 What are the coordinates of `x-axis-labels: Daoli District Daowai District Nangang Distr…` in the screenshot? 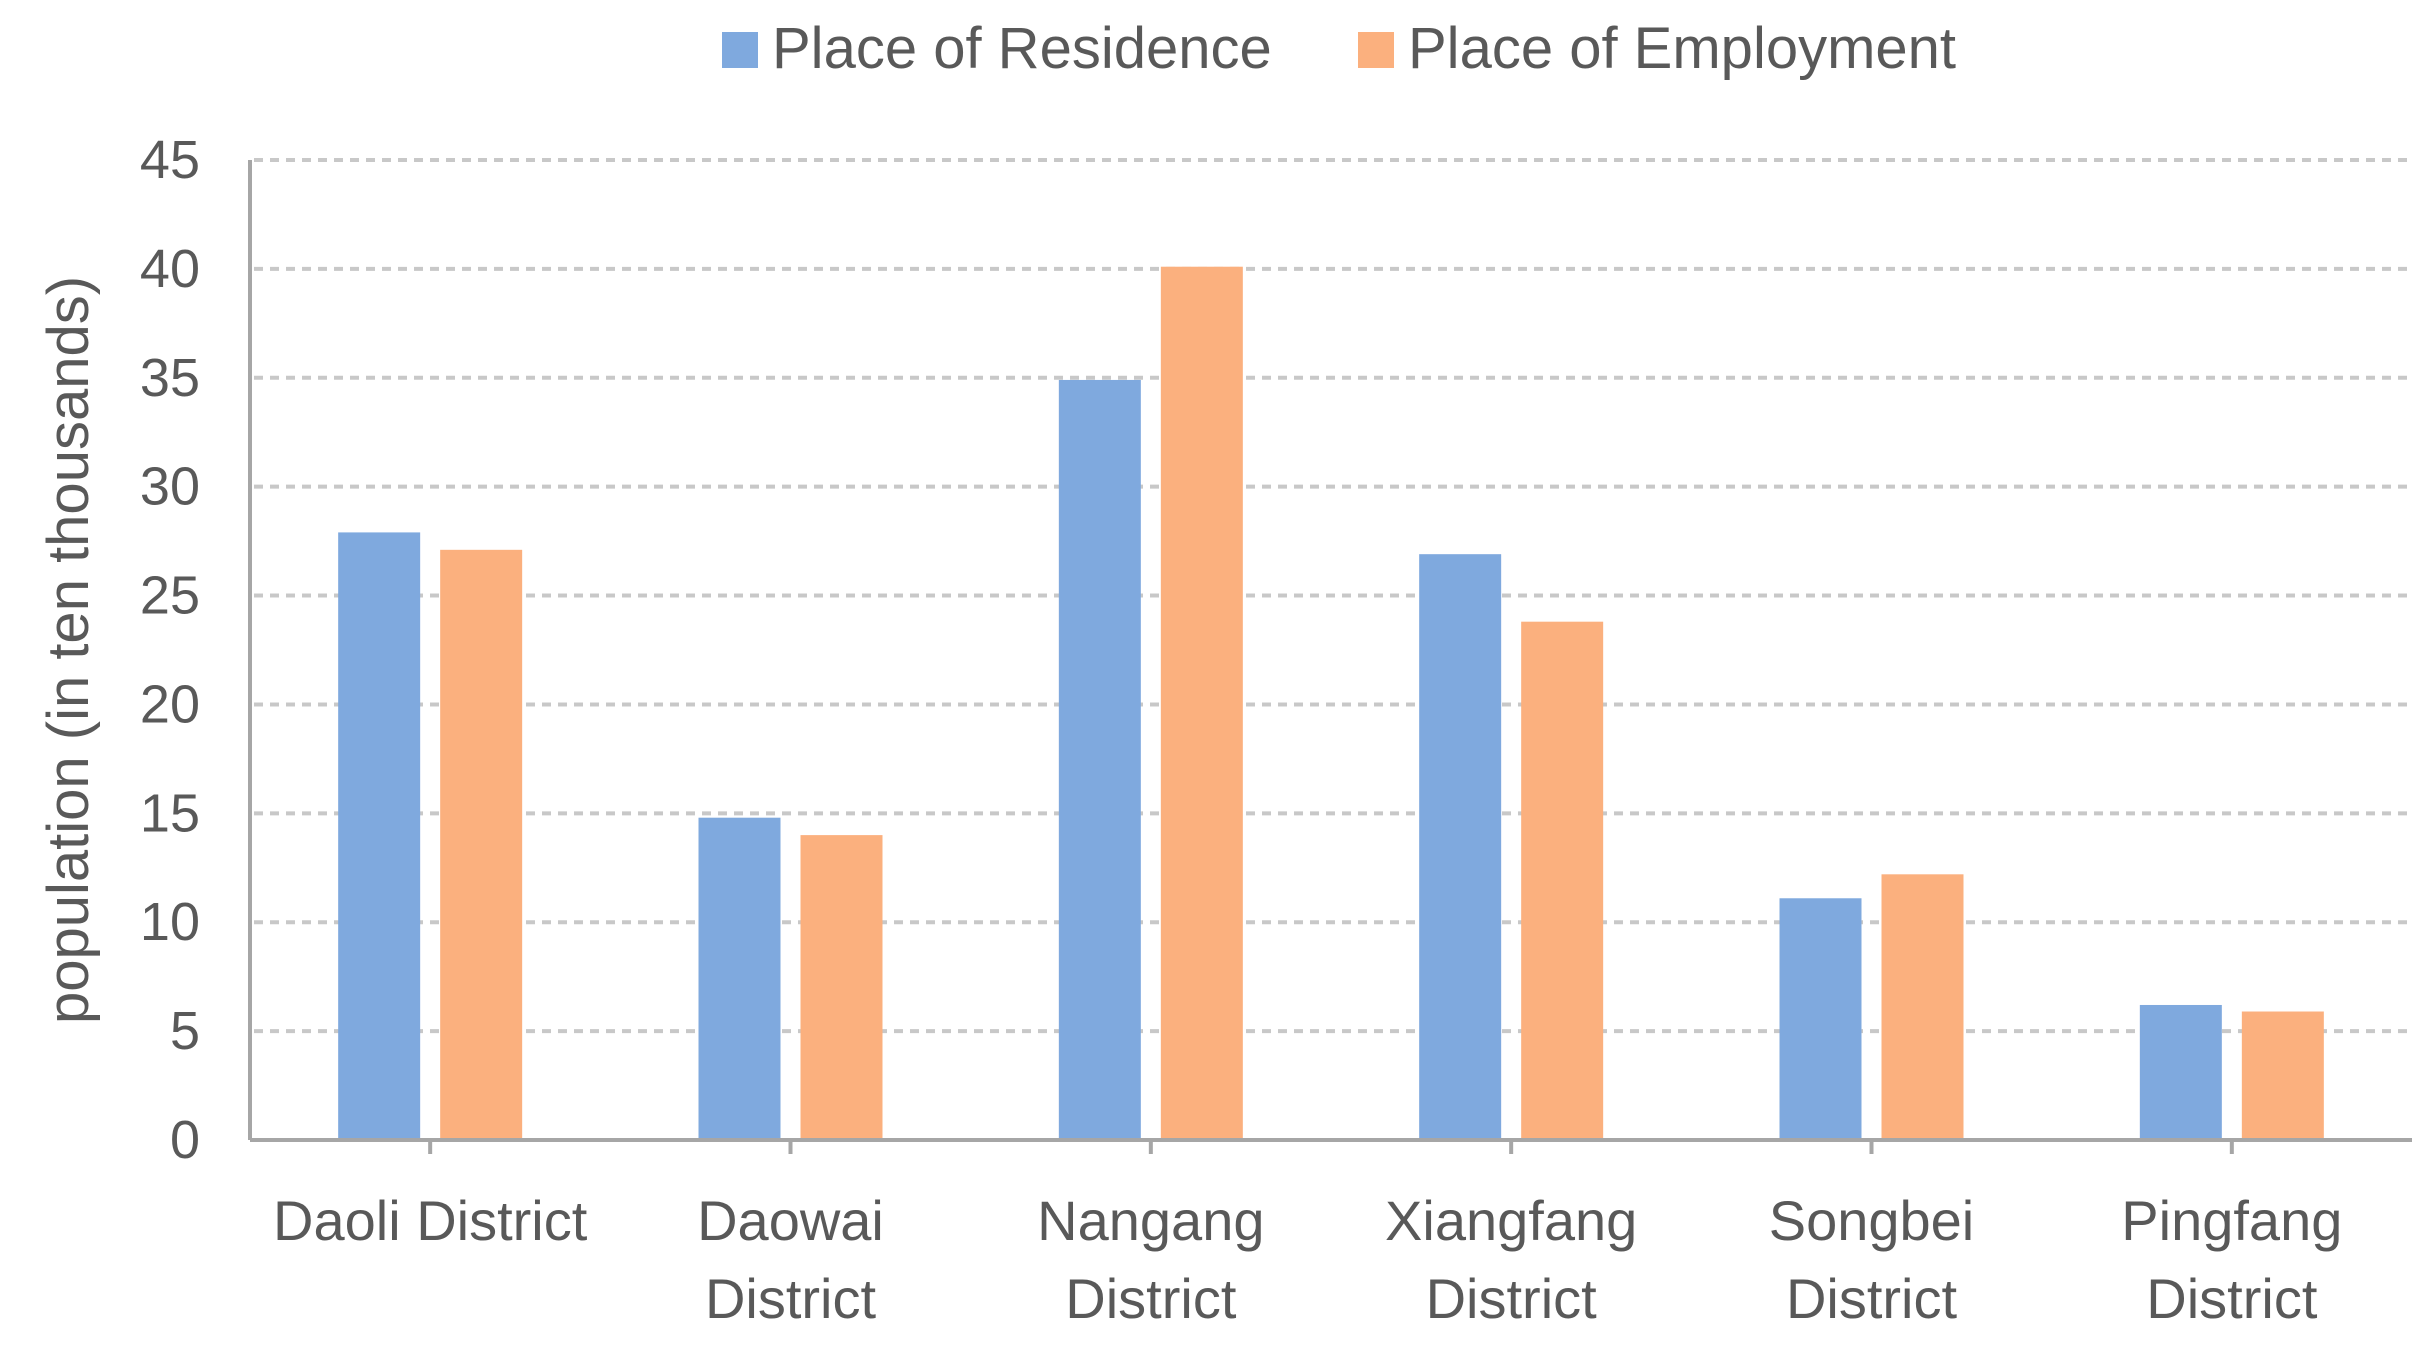 It's located at (1307, 1259).